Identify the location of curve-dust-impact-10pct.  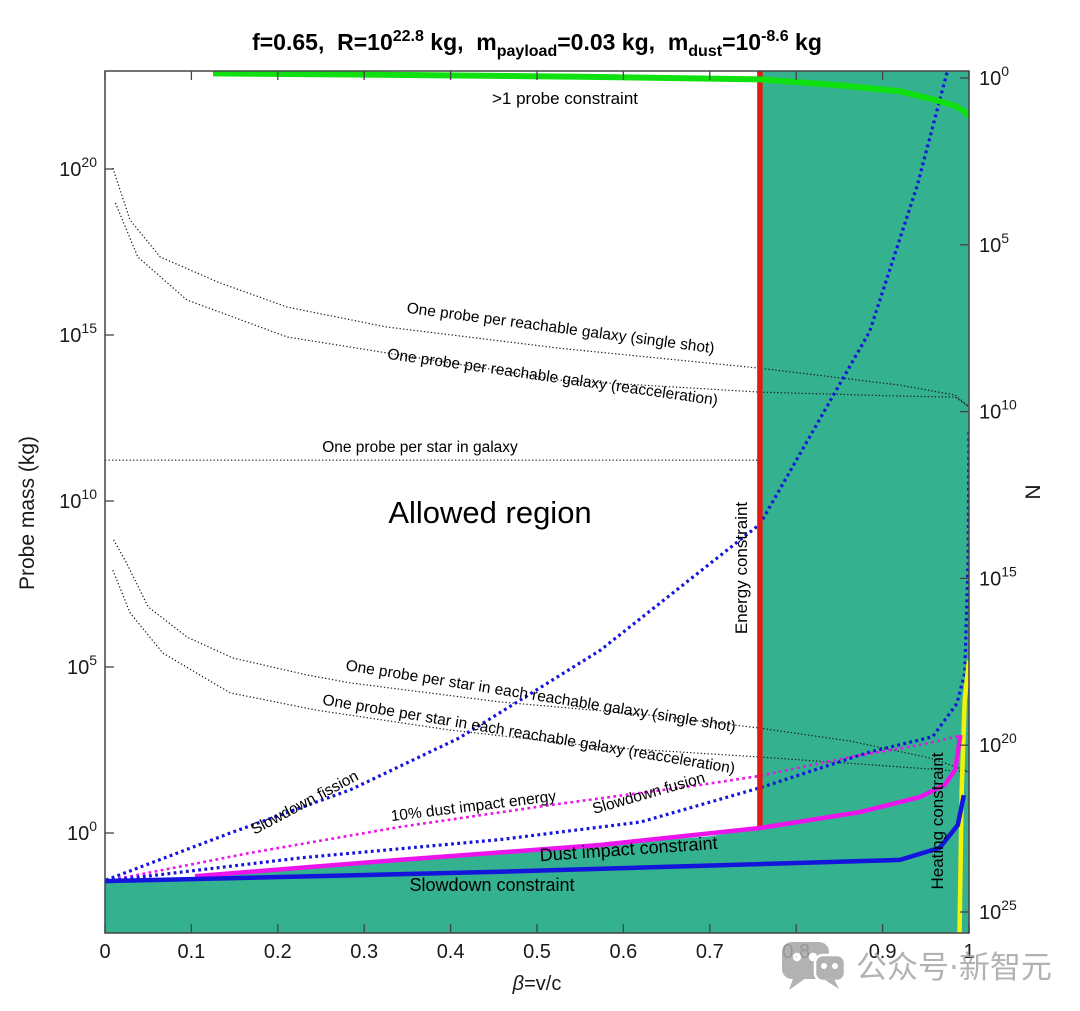
(537, 807).